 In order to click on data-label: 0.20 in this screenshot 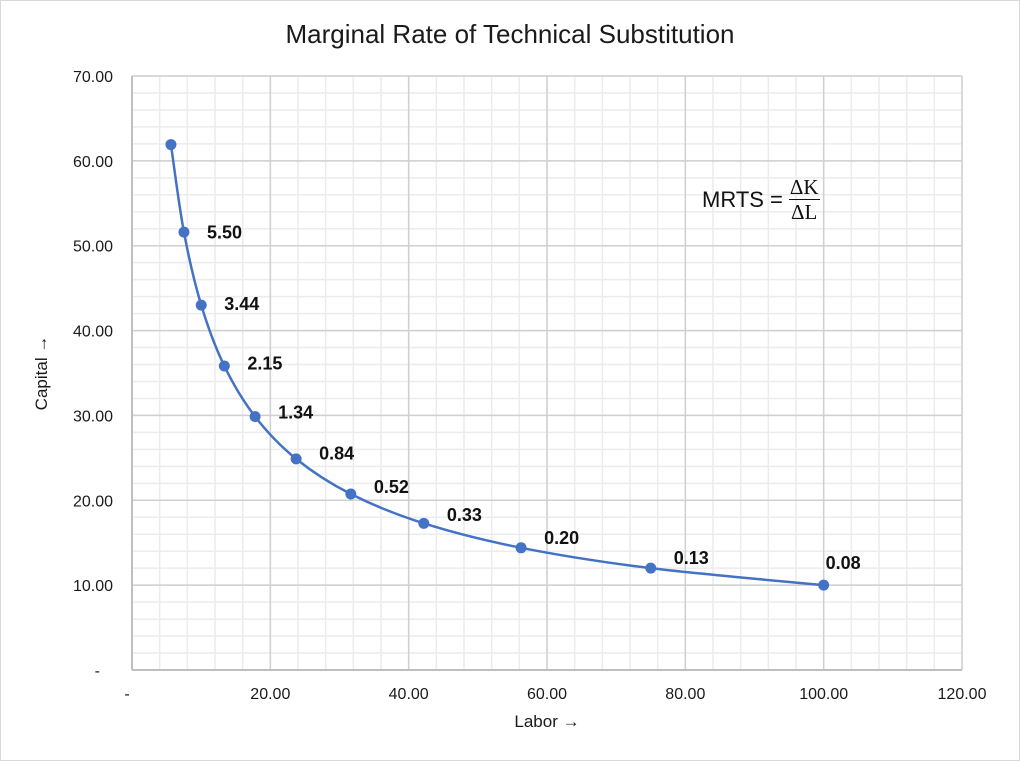, I will do `click(561, 538)`.